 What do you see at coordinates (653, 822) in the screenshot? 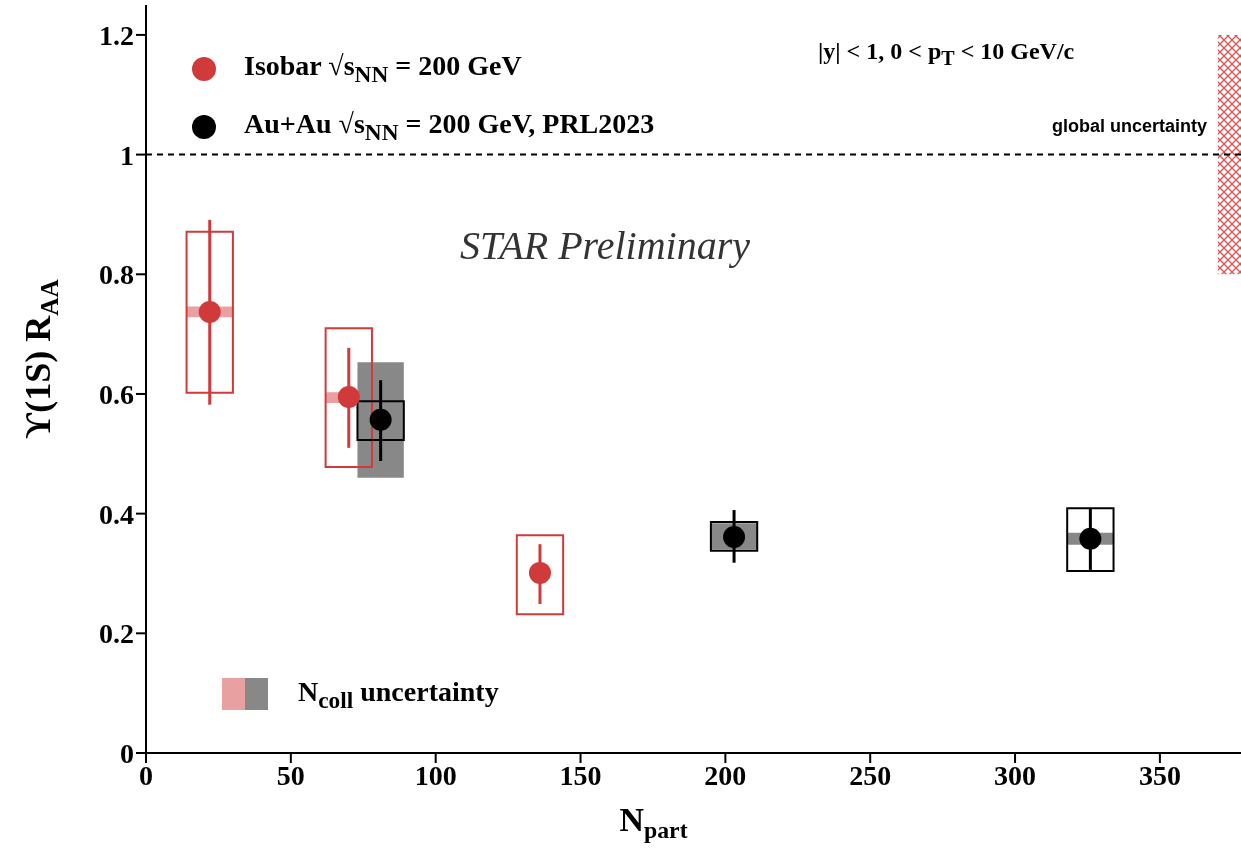
I see `x-axis-title: N$_{part}$` at bounding box center [653, 822].